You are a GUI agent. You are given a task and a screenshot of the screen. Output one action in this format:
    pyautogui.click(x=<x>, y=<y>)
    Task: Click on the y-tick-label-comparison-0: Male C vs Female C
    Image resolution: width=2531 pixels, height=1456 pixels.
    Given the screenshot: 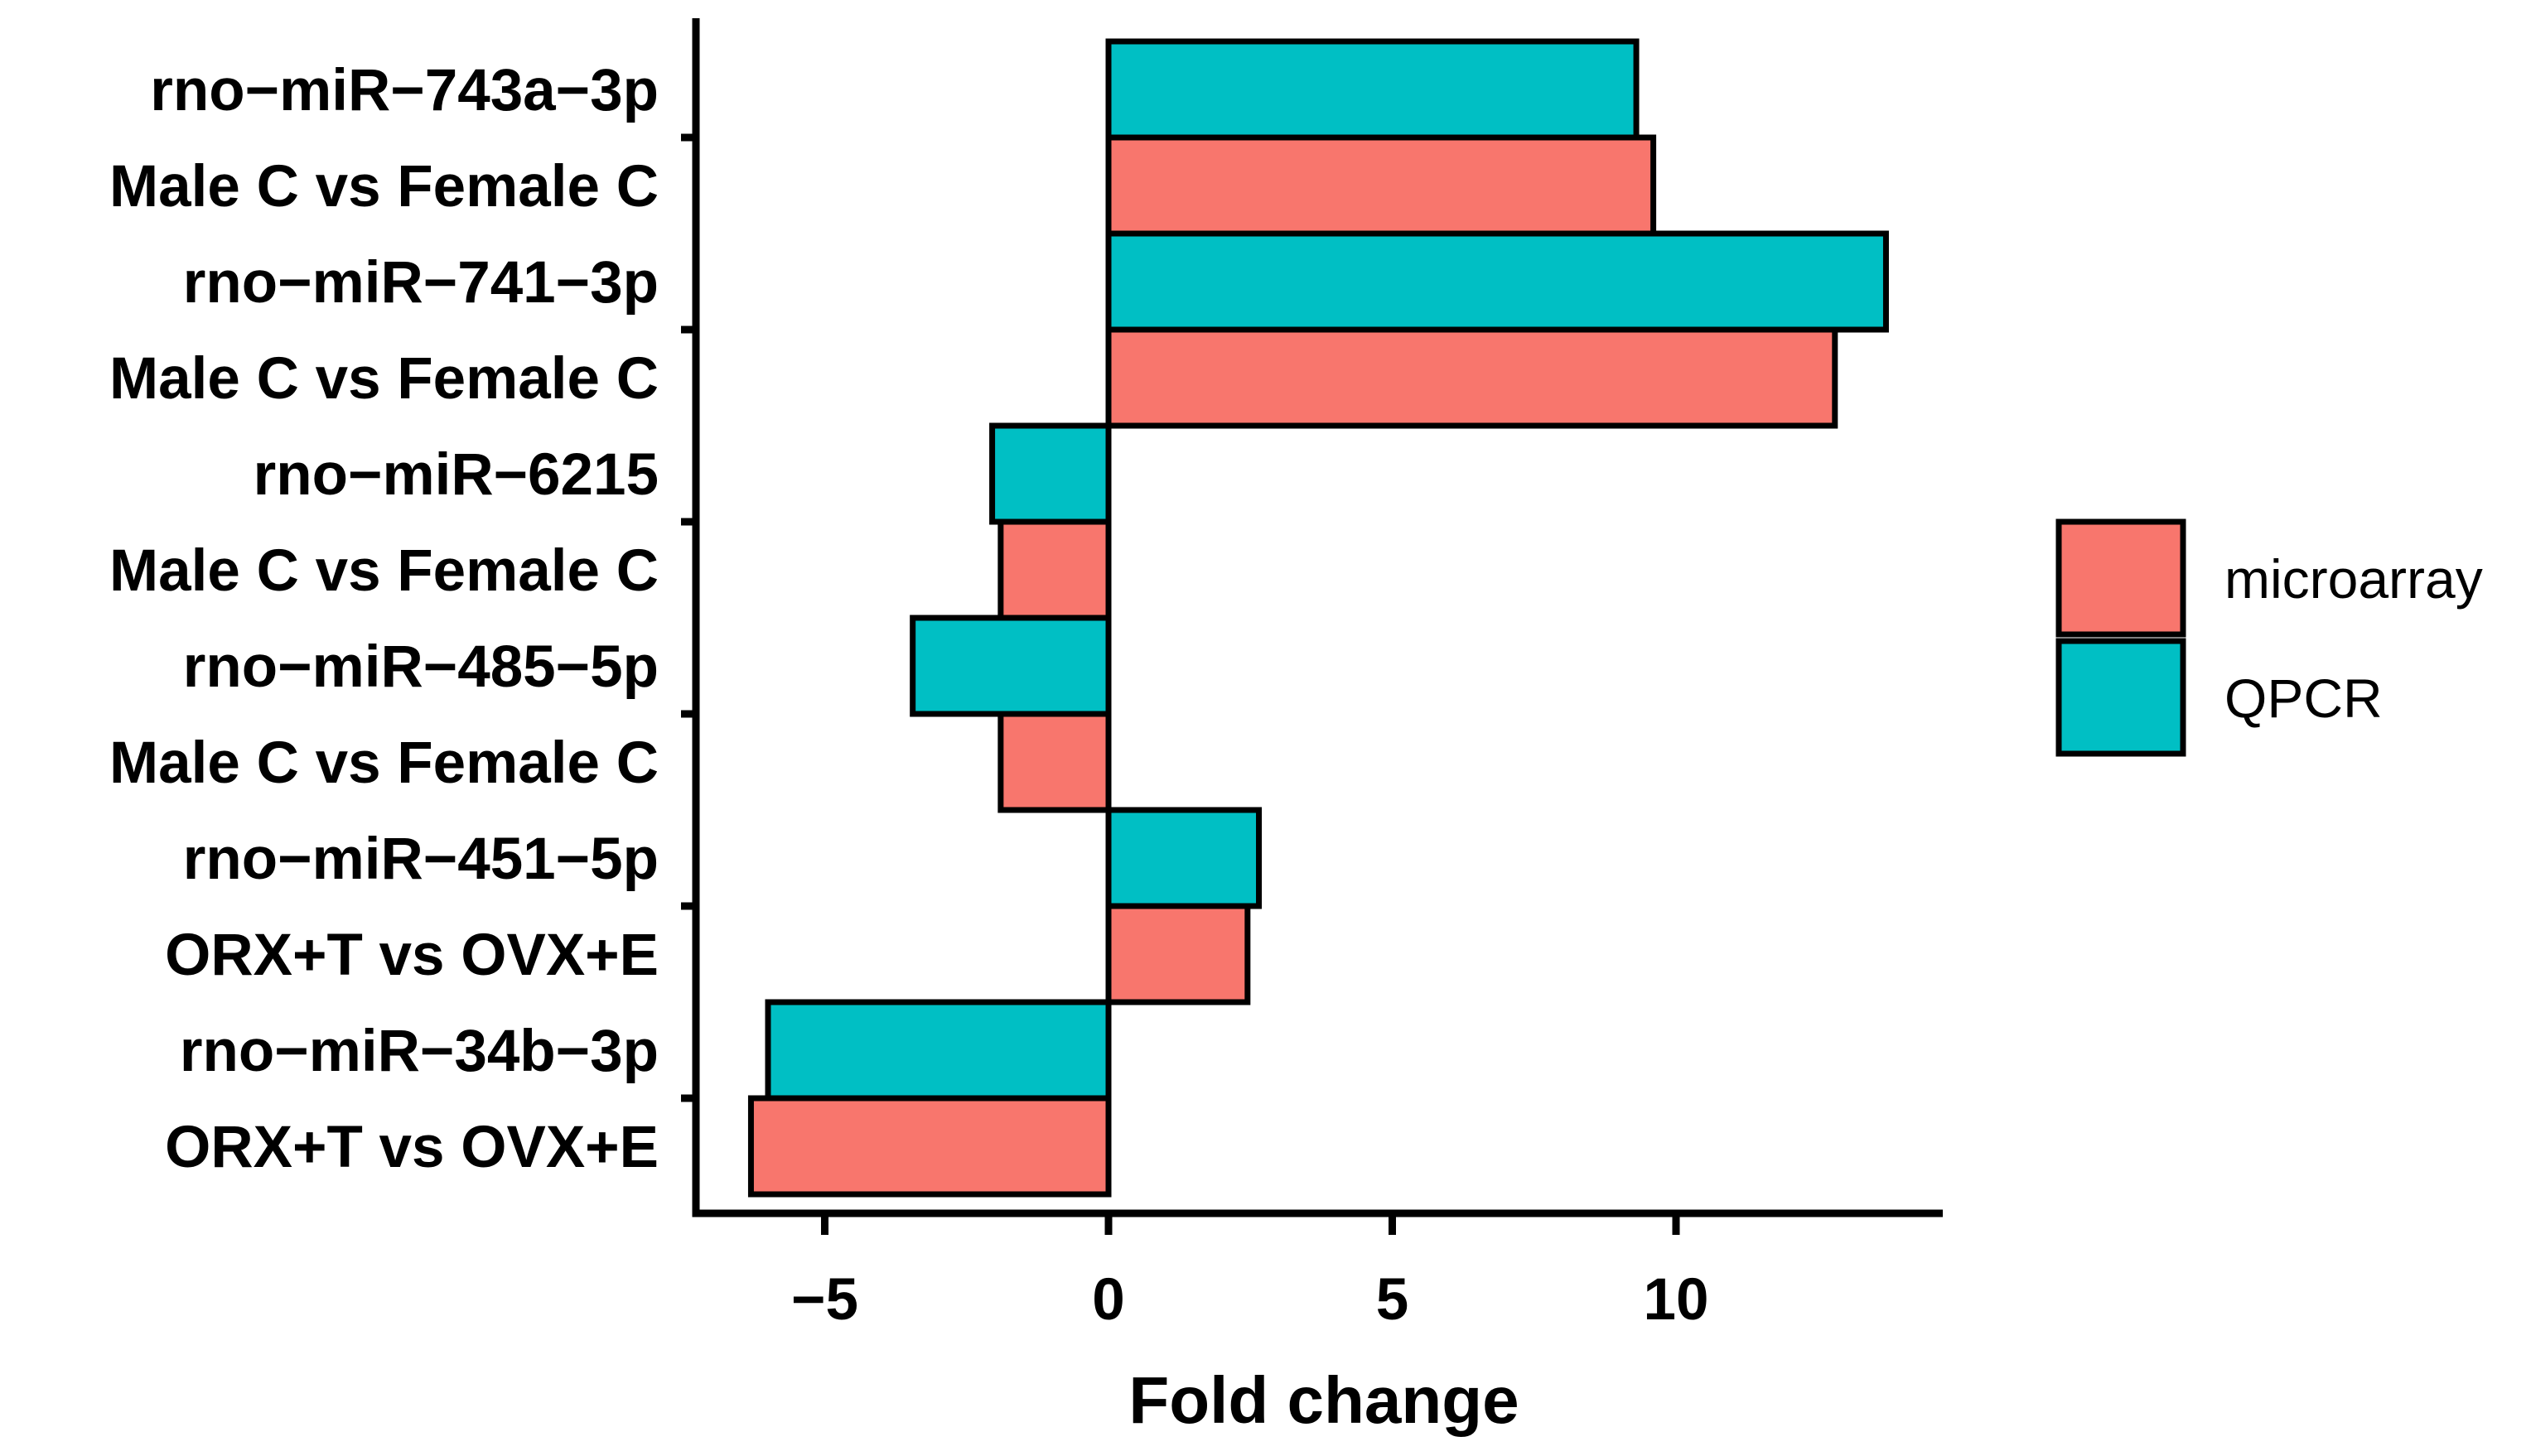 What is the action you would take?
    pyautogui.click(x=384, y=186)
    